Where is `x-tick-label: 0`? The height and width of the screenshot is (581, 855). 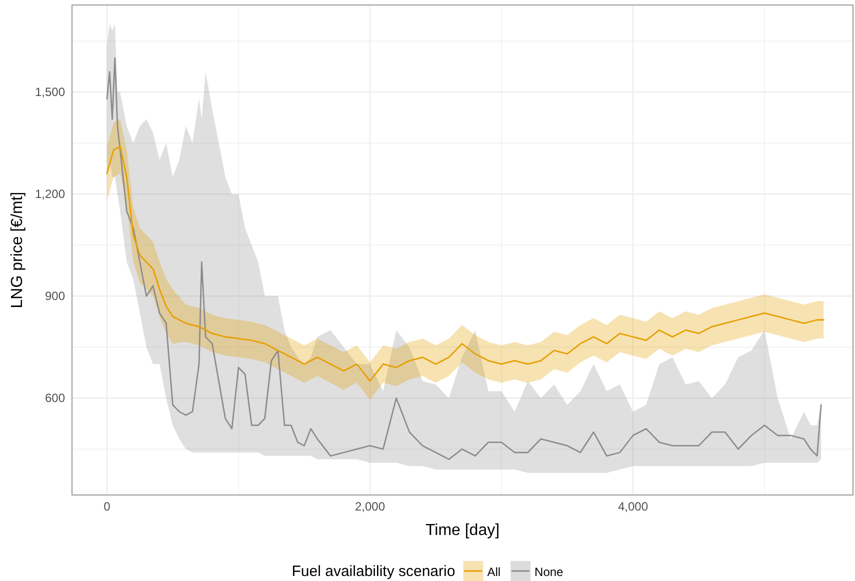
x-tick-label: 0 is located at coordinates (107, 507).